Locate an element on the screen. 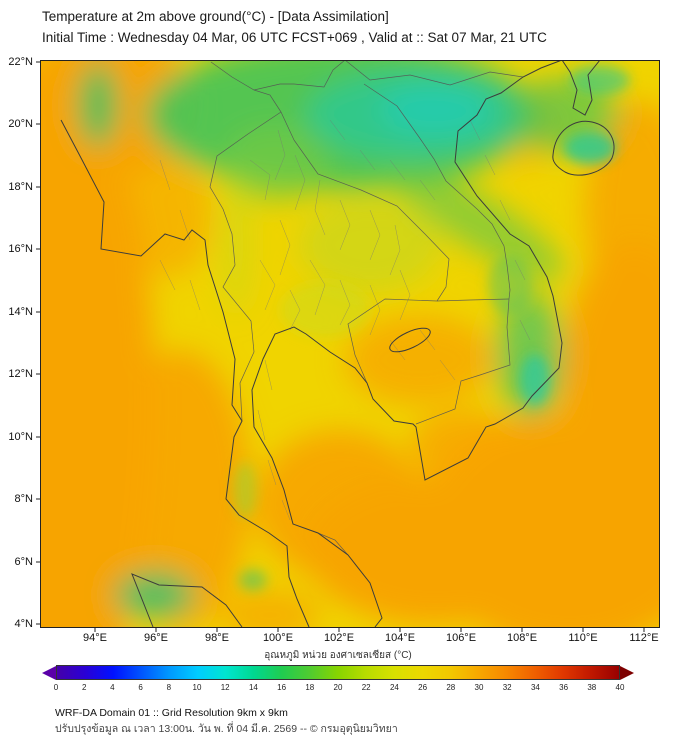 This screenshot has height=756, width=676. colorbar-tick-label: 8 is located at coordinates (169, 687).